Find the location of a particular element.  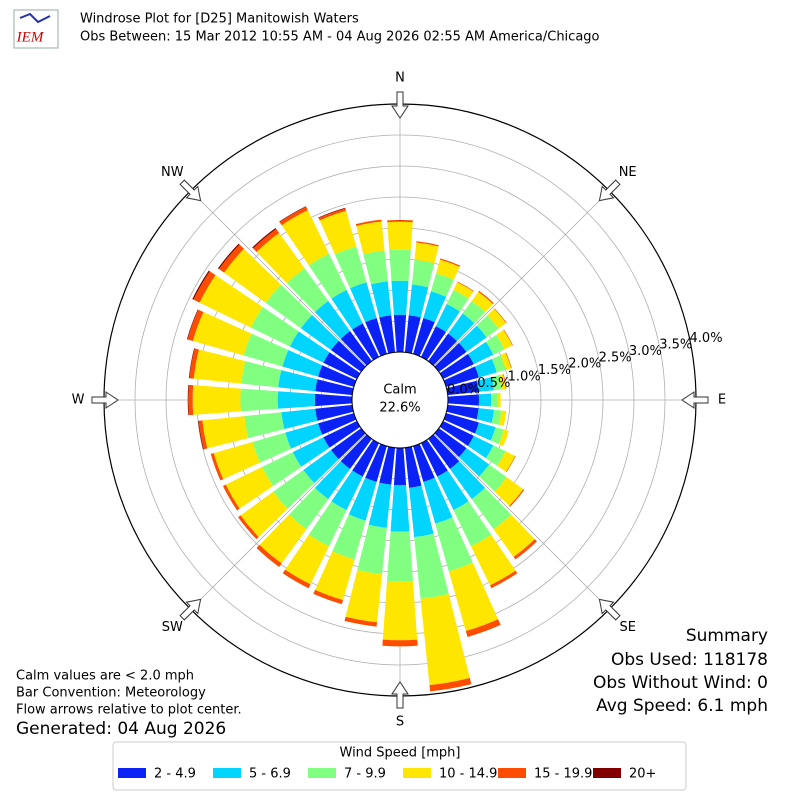

direction-label: S is located at coordinates (400, 722).